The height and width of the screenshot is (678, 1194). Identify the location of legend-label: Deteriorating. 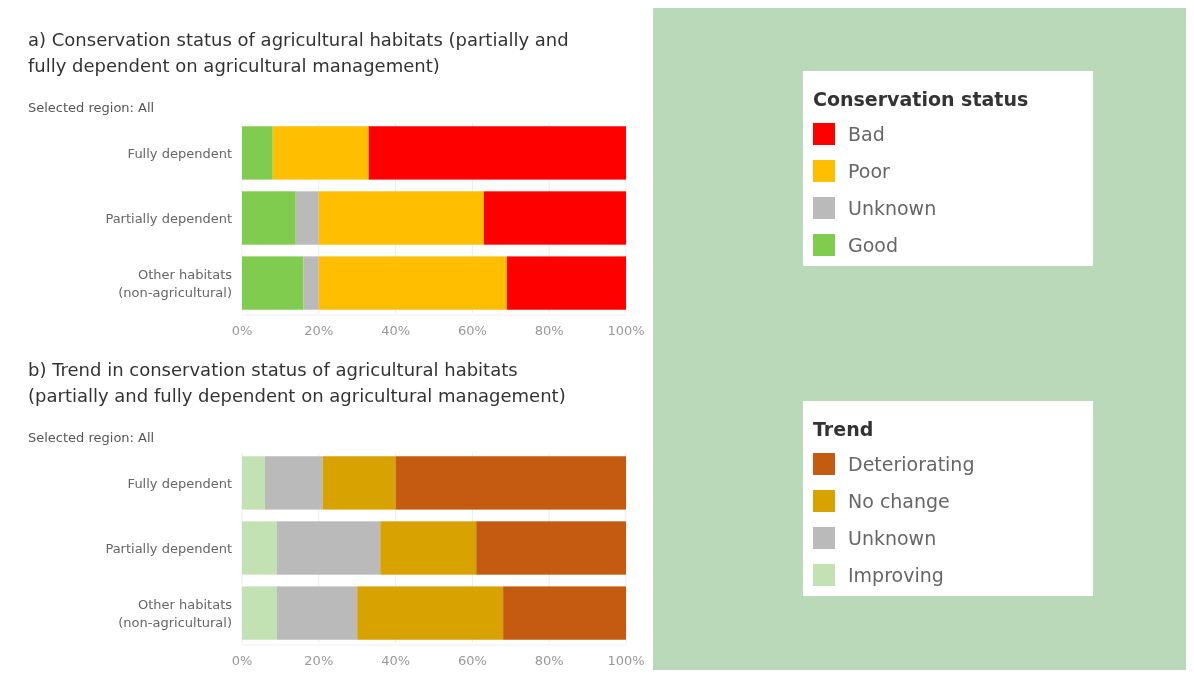
(911, 464).